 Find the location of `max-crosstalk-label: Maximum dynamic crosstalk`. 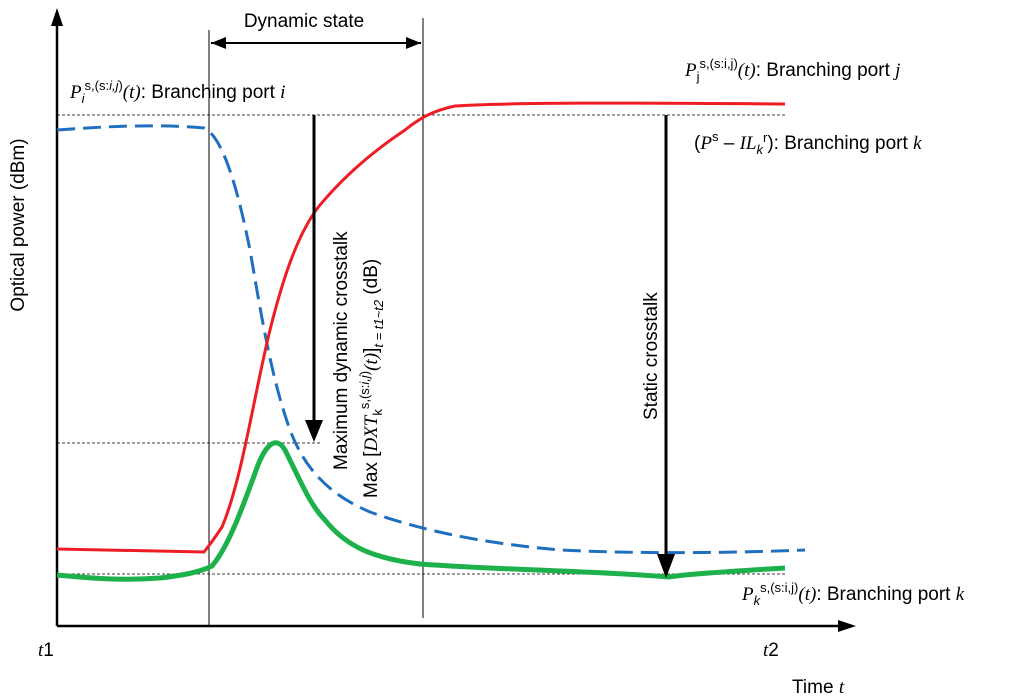

max-crosstalk-label: Maximum dynamic crosstalk is located at coordinates (341, 350).